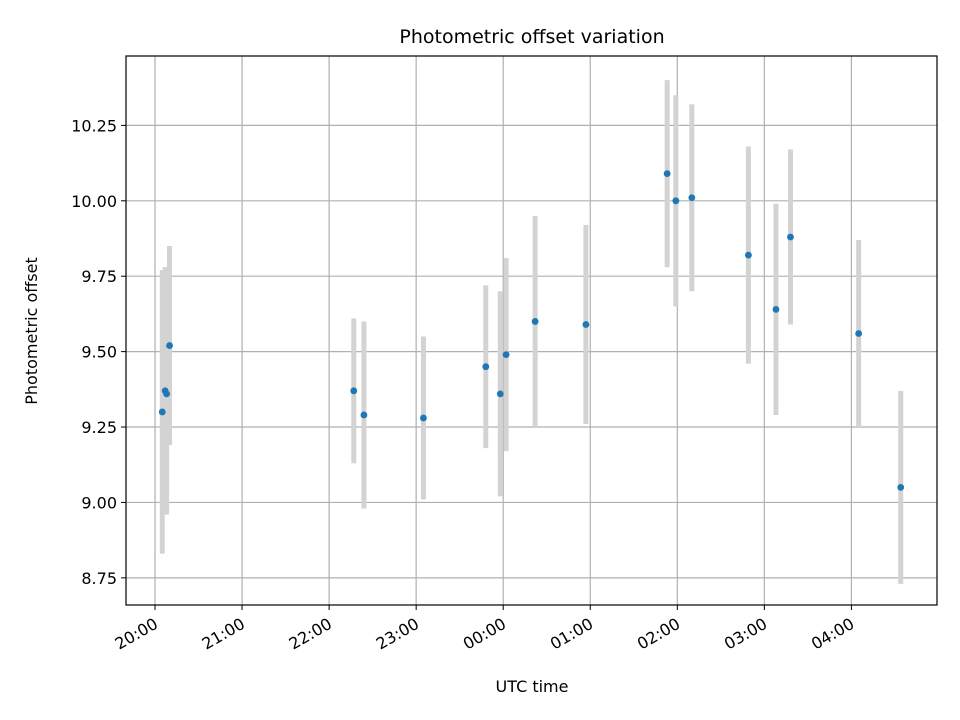 The height and width of the screenshot is (720, 960). I want to click on y-tick-label: 10.25, so click(94, 125).